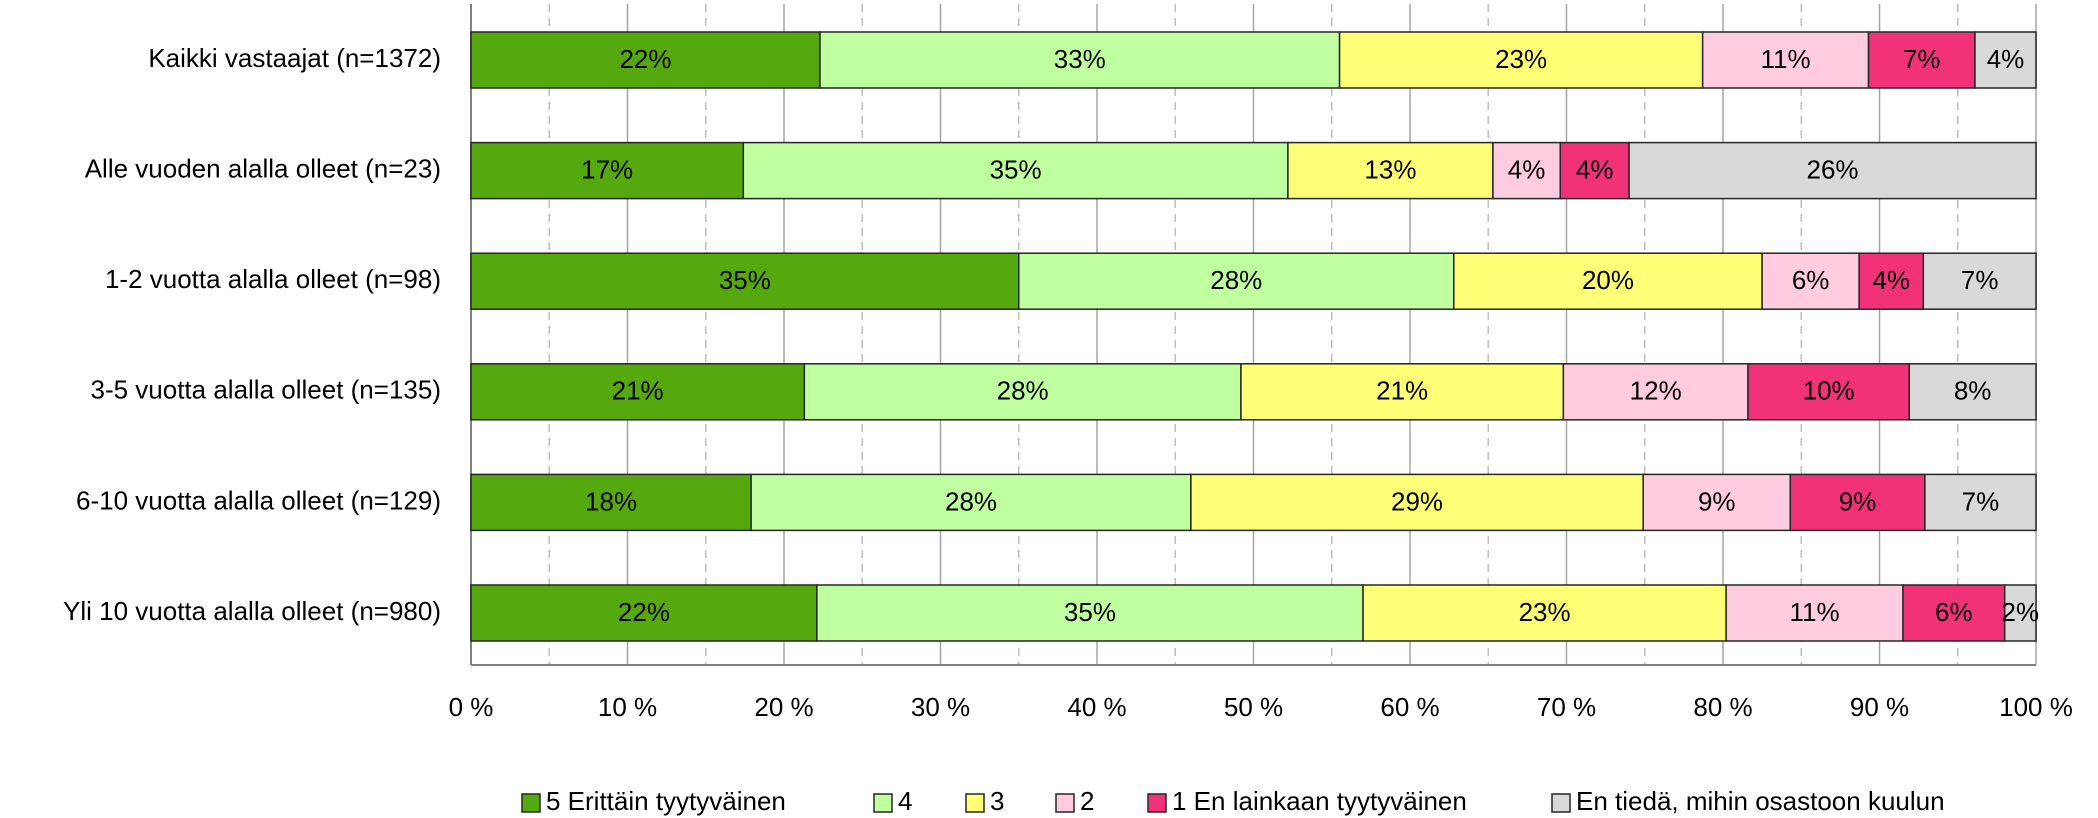 The image size is (2098, 818). Describe the element at coordinates (471, 707) in the screenshot. I see `x-tick-label: 0 %` at that location.